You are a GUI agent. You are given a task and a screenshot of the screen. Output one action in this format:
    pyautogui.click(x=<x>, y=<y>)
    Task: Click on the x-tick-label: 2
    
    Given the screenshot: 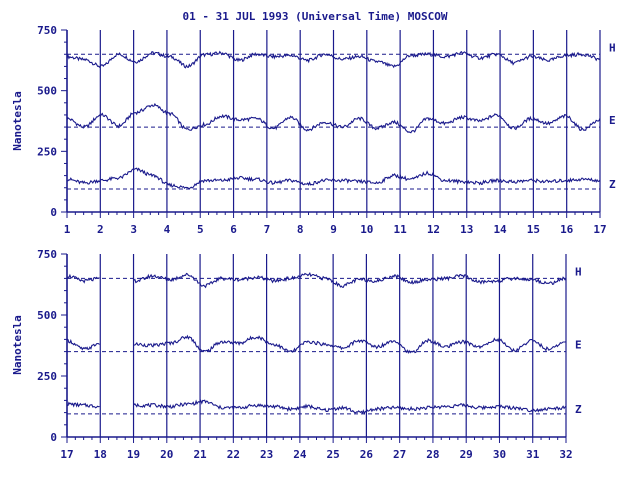 What is the action you would take?
    pyautogui.click(x=100, y=229)
    